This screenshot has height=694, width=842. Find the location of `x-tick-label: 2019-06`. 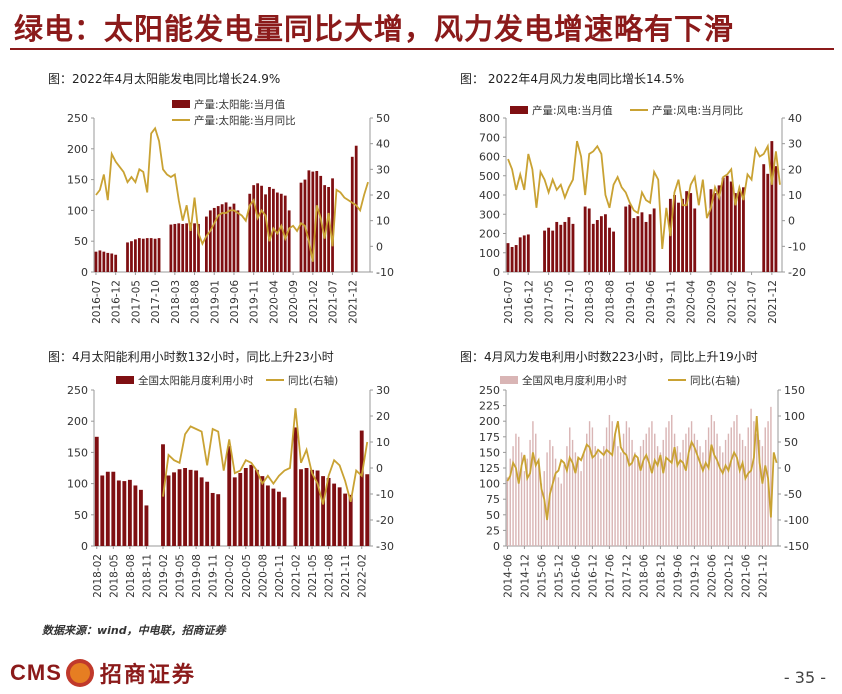

x-tick-label: 2019-06 is located at coordinates (651, 302).